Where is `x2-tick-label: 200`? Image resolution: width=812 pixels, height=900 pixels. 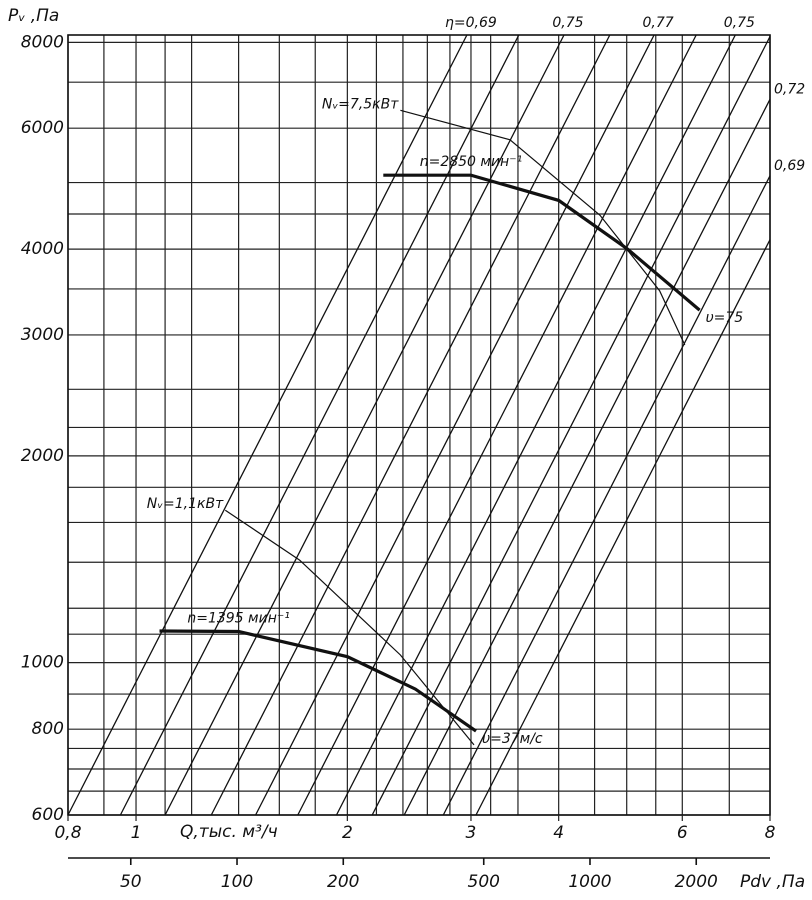 x2-tick-label: 200 is located at coordinates (343, 882).